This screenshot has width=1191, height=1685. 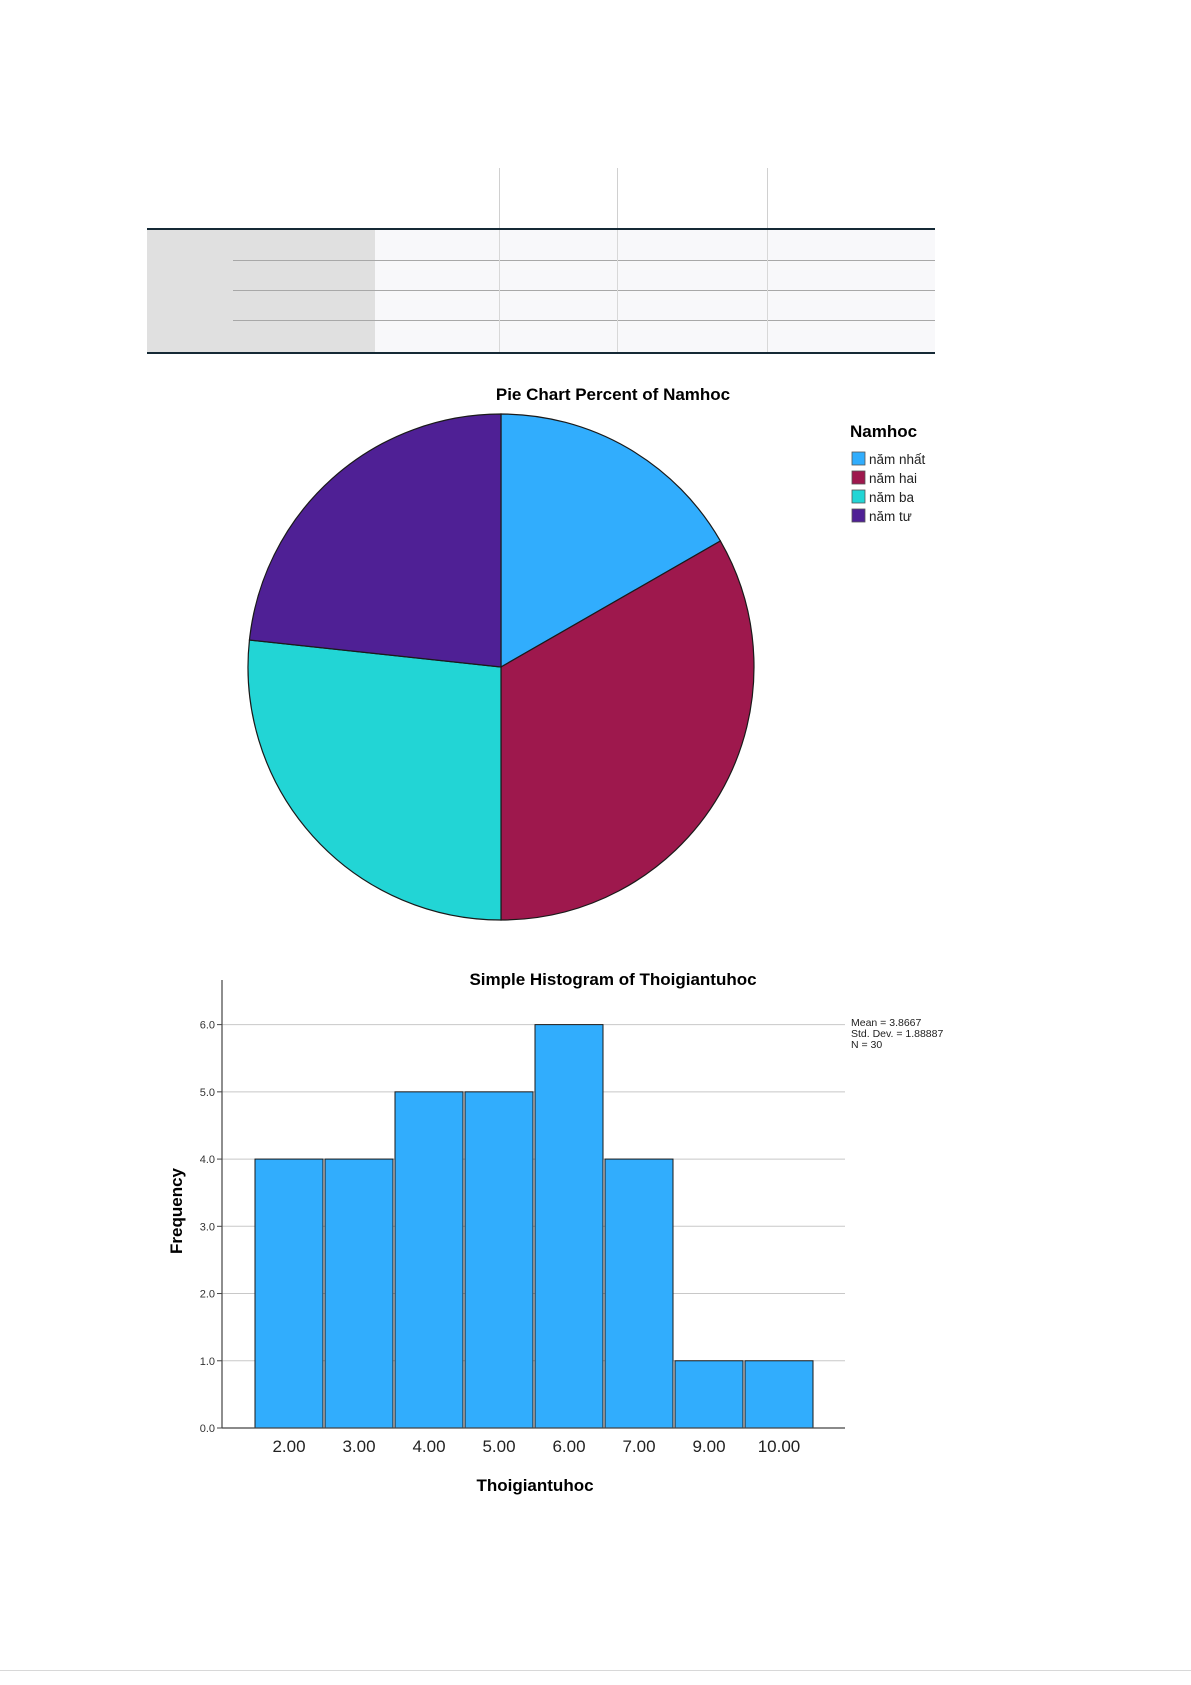 What do you see at coordinates (541, 353) in the screenshot?
I see `table-bottom-rule` at bounding box center [541, 353].